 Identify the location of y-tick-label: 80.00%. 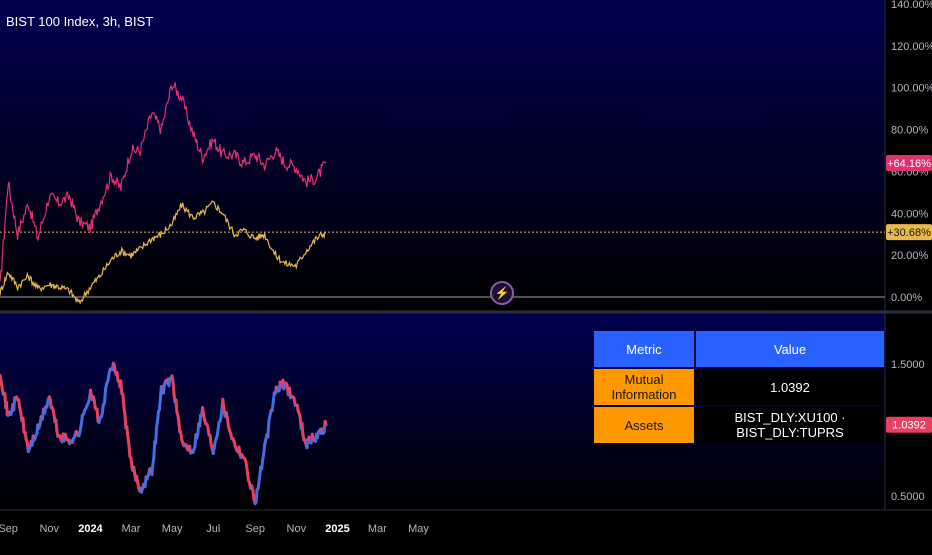
(910, 131).